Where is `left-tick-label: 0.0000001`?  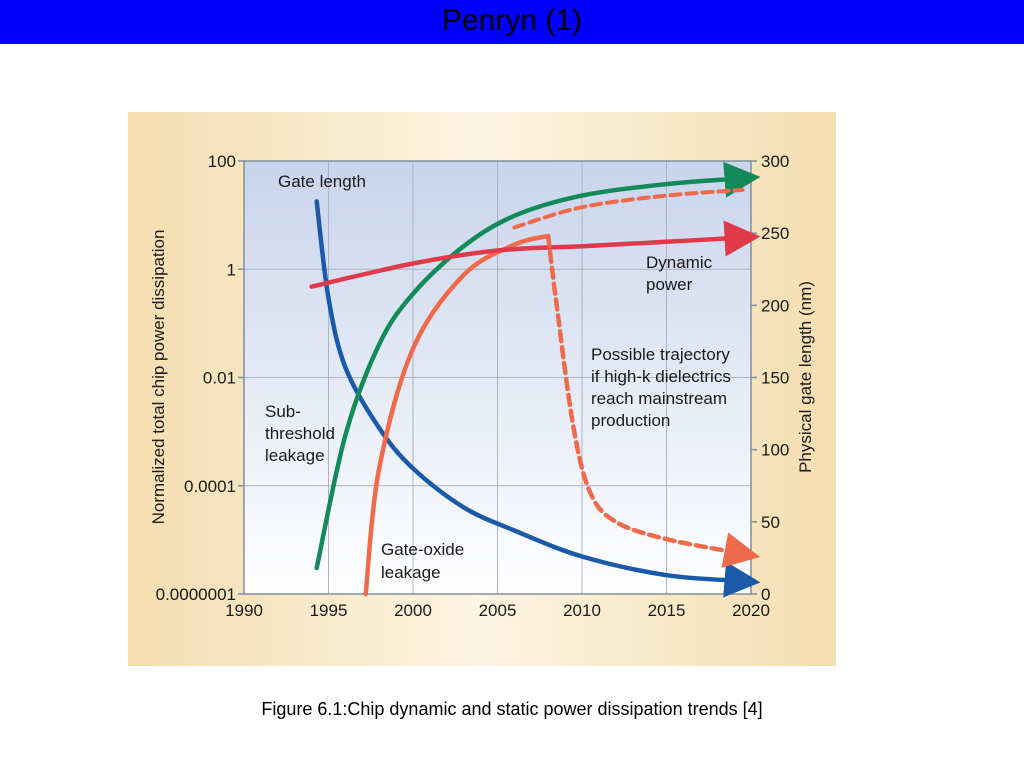 left-tick-label: 0.0000001 is located at coordinates (196, 594).